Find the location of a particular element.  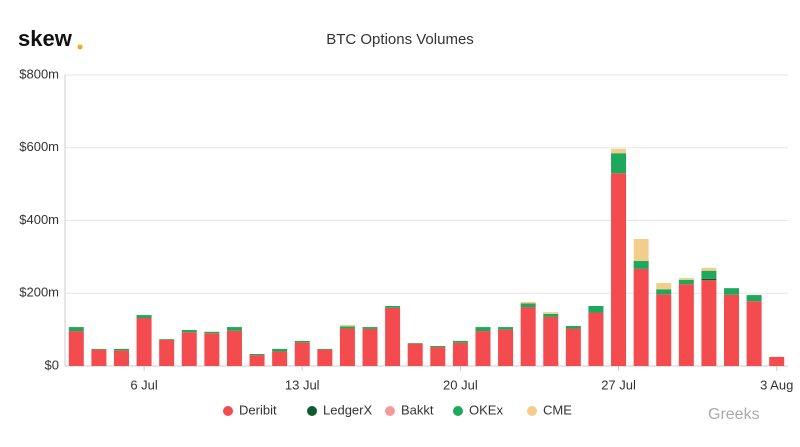

legend-label: CME is located at coordinates (557, 409).